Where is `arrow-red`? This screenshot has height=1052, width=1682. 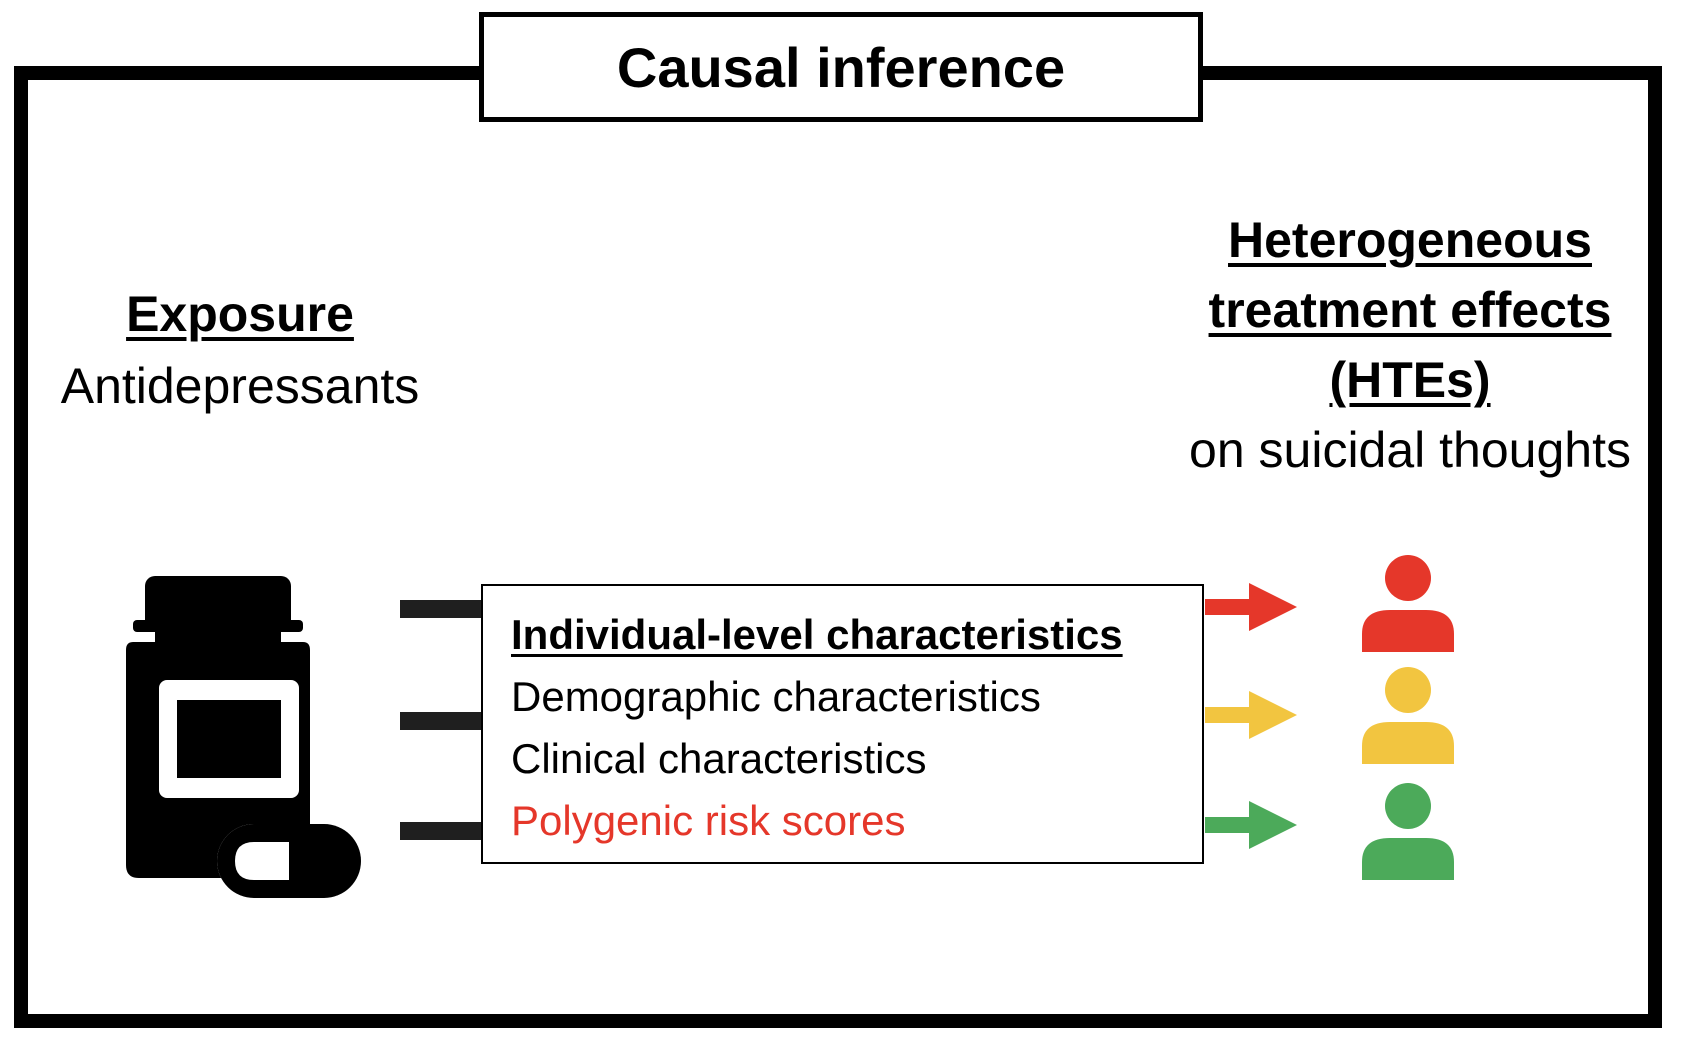 arrow-red is located at coordinates (1251, 607).